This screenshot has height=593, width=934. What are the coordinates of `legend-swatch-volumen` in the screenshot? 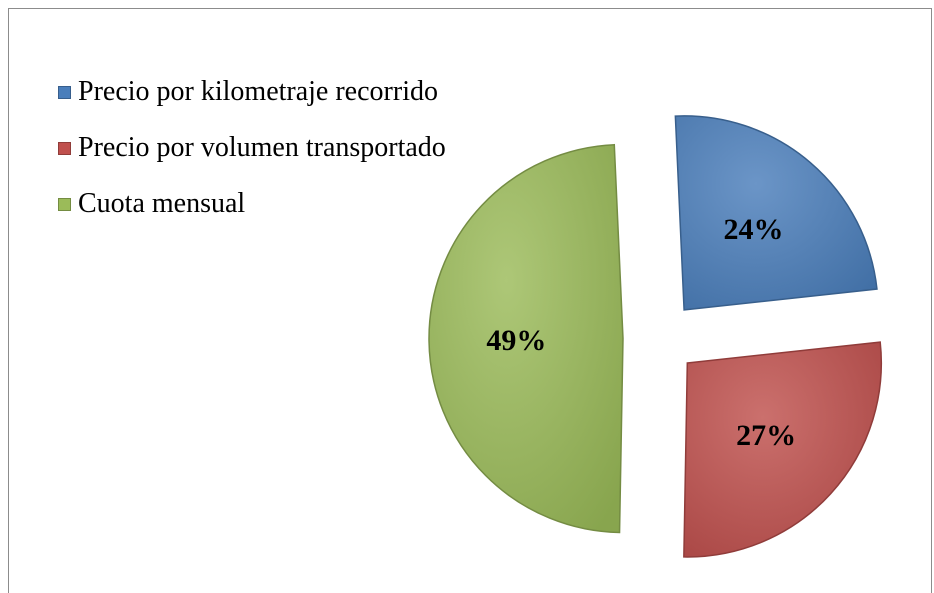 It's located at (64, 148).